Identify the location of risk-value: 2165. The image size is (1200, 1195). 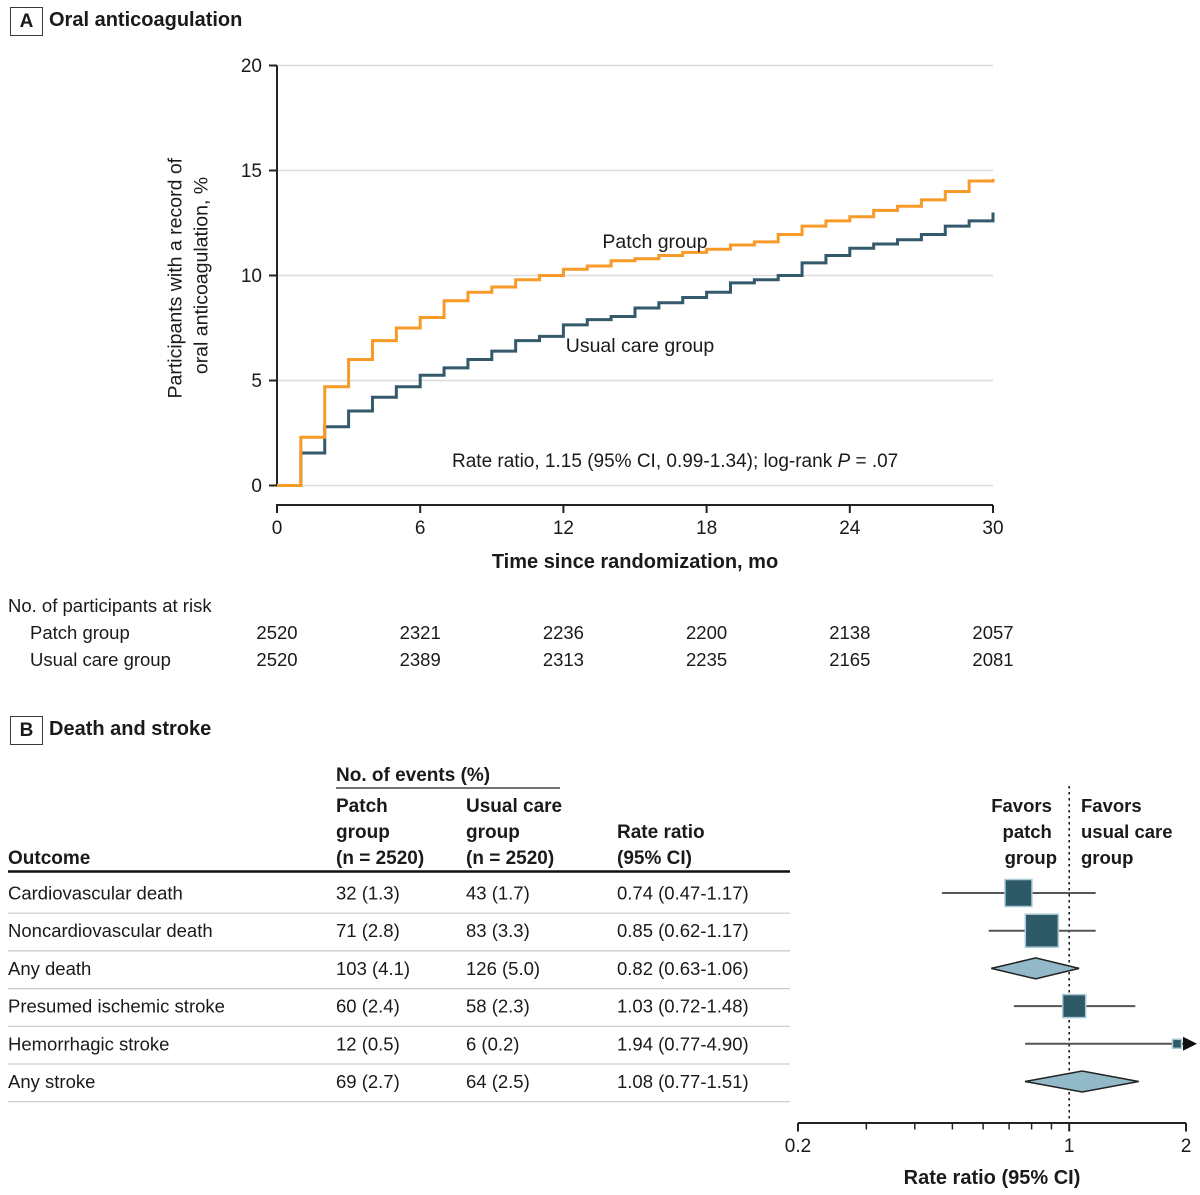
(849, 659).